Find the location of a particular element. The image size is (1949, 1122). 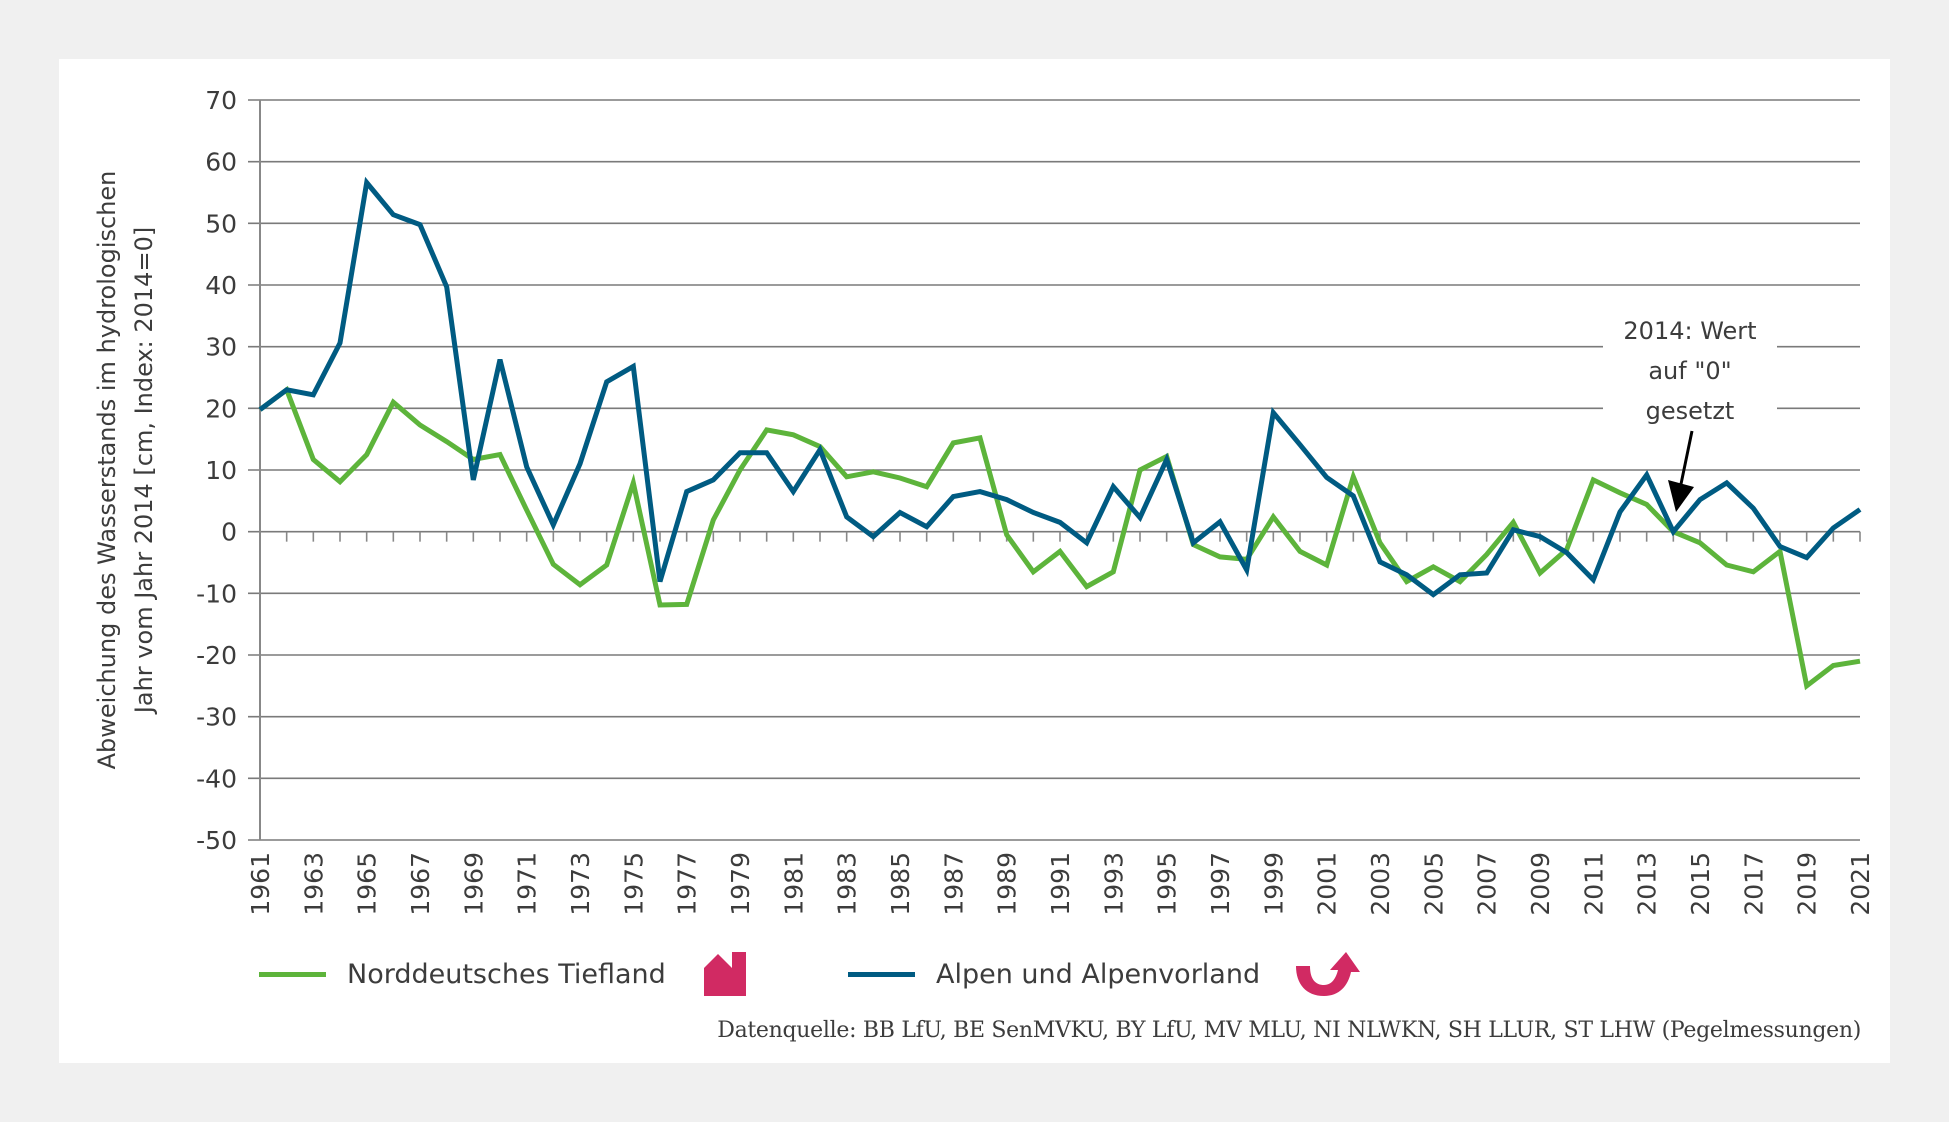

y-tick-label: -30 is located at coordinates (216, 717).